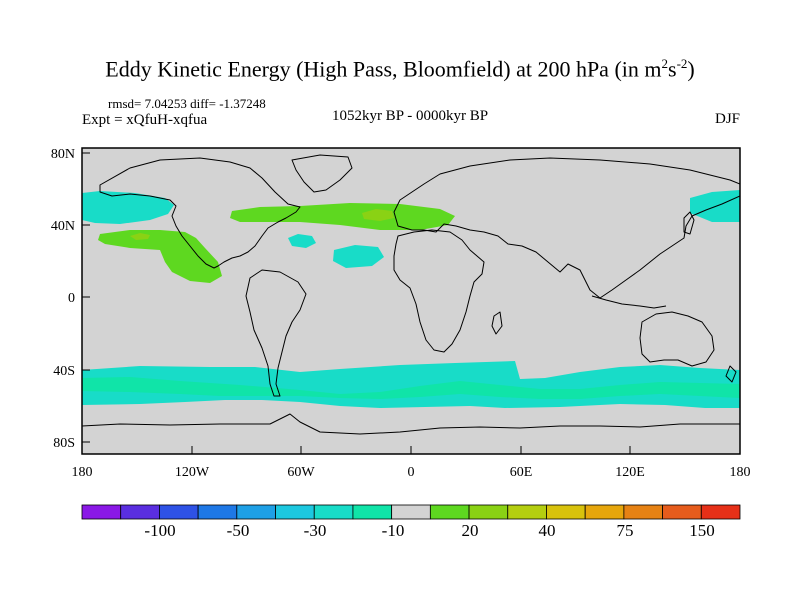 This screenshot has height=600, width=800. I want to click on colorbar-label: 150, so click(702, 530).